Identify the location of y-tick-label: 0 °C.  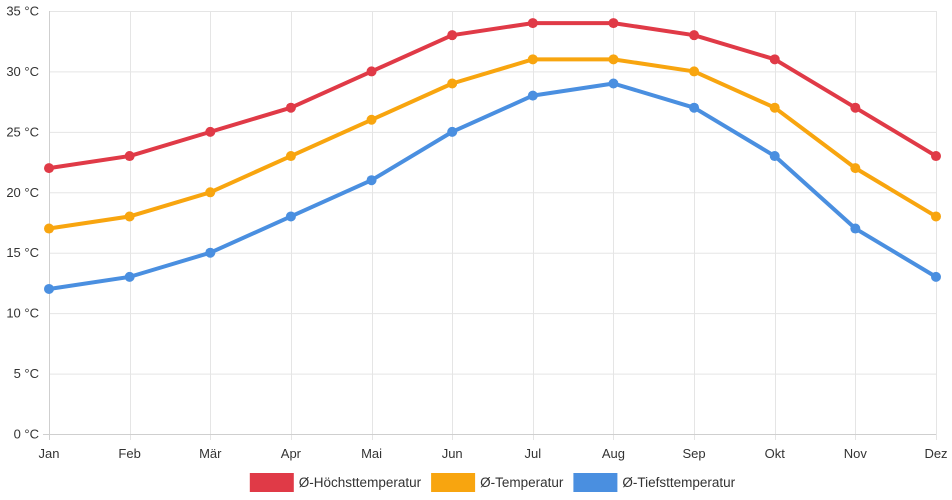
(26, 434).